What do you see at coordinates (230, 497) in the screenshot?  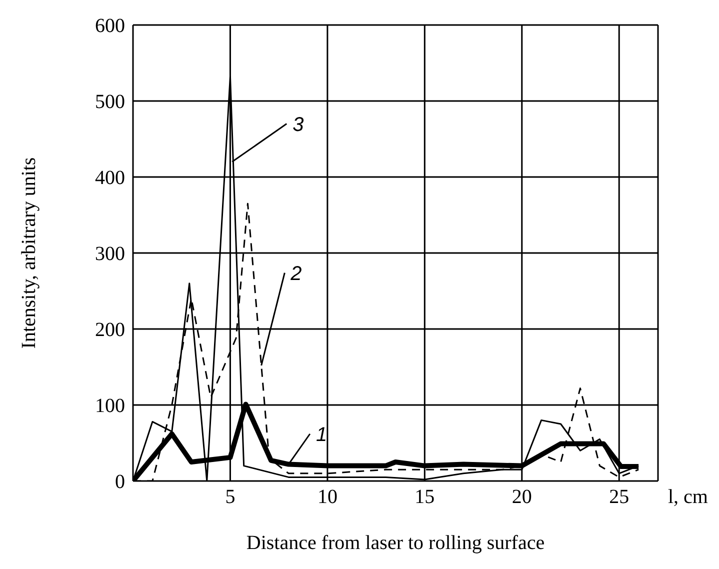 I see `x-tick-label: 5` at bounding box center [230, 497].